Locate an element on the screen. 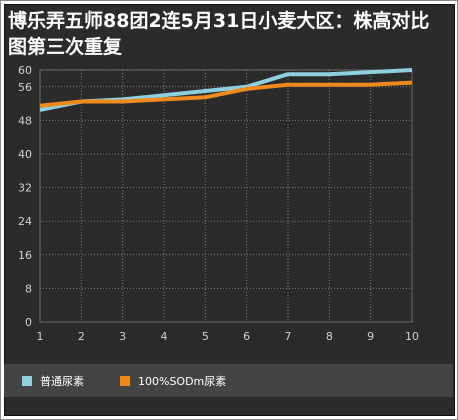 The width and height of the screenshot is (458, 420). x-tick-label: 2 is located at coordinates (81, 336).